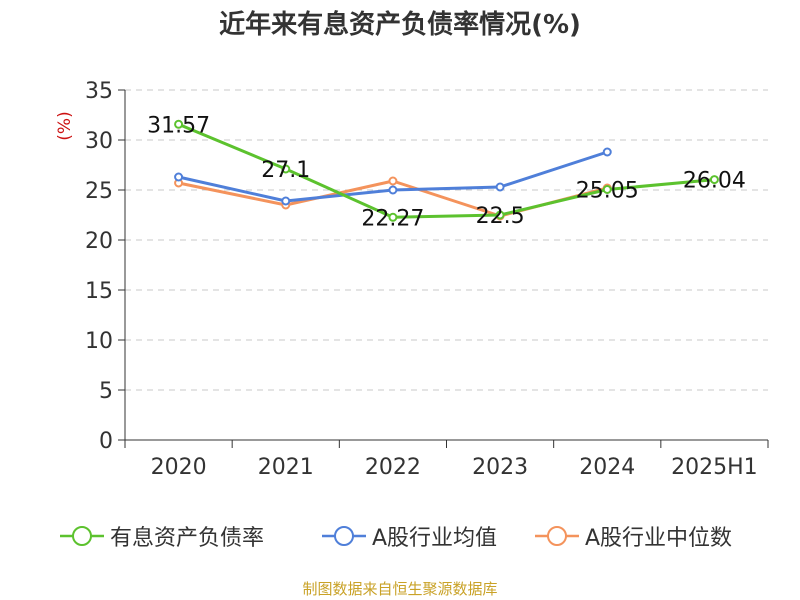 The image size is (800, 600). Describe the element at coordinates (714, 467) in the screenshot. I see `x-tick-label: 2025H1` at that location.